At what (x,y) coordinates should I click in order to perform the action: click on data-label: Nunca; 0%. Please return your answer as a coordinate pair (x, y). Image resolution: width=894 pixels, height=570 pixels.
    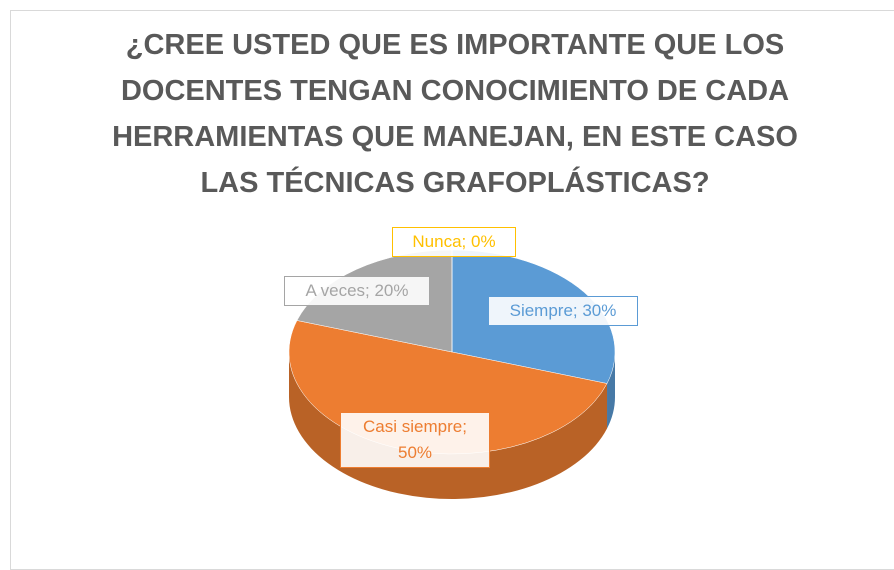
    Looking at the image, I should click on (454, 242).